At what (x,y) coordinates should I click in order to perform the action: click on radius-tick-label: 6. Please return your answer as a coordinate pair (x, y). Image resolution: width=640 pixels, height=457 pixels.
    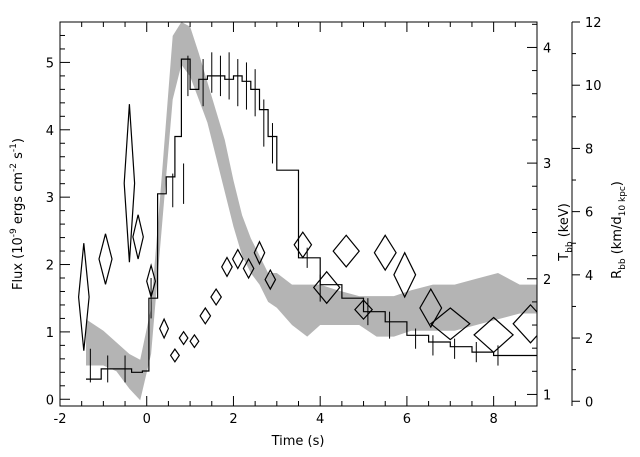
    Looking at the image, I should click on (589, 213).